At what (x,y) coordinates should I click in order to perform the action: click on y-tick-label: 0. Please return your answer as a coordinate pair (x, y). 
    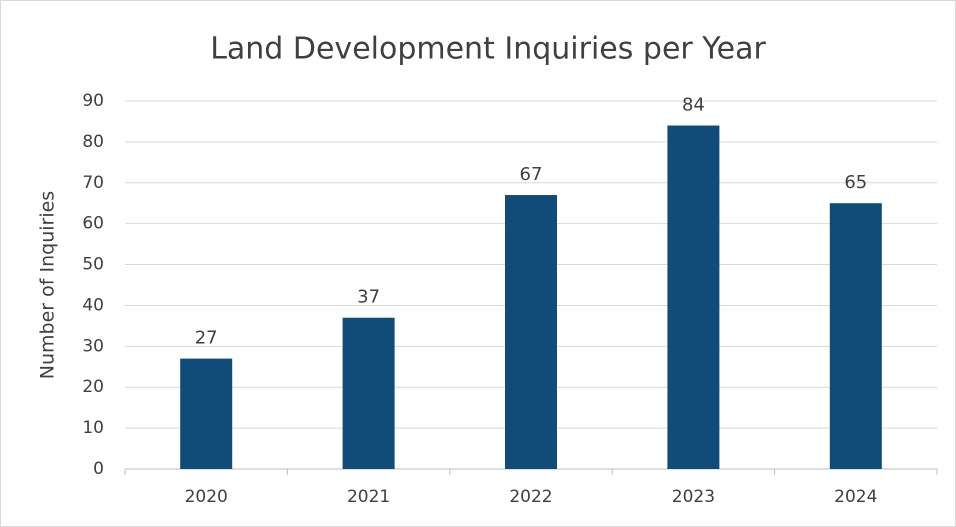
    Looking at the image, I should click on (98, 469).